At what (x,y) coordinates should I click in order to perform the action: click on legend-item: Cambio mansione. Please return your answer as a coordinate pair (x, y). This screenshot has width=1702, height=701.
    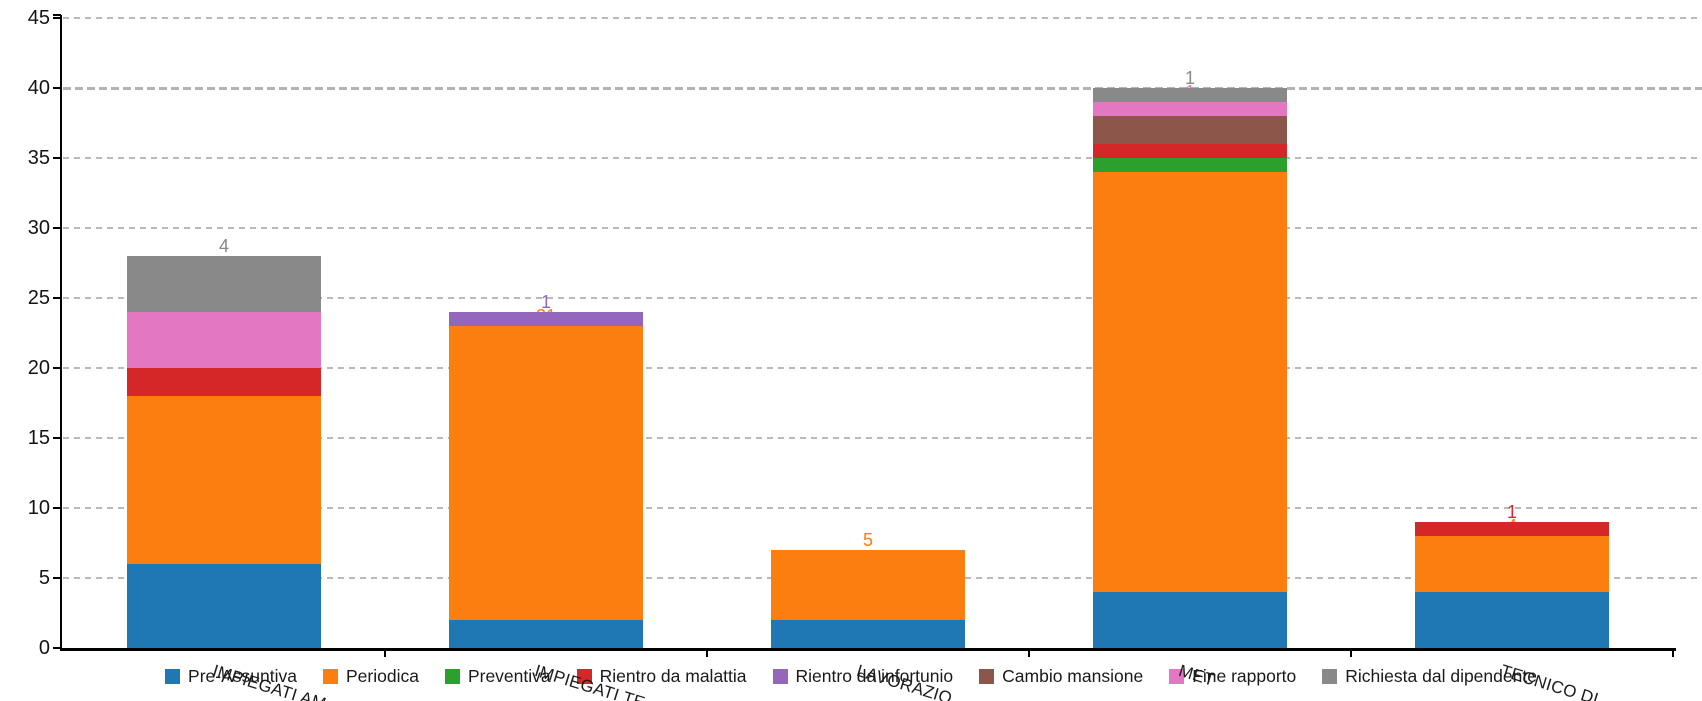
    Looking at the image, I should click on (1061, 676).